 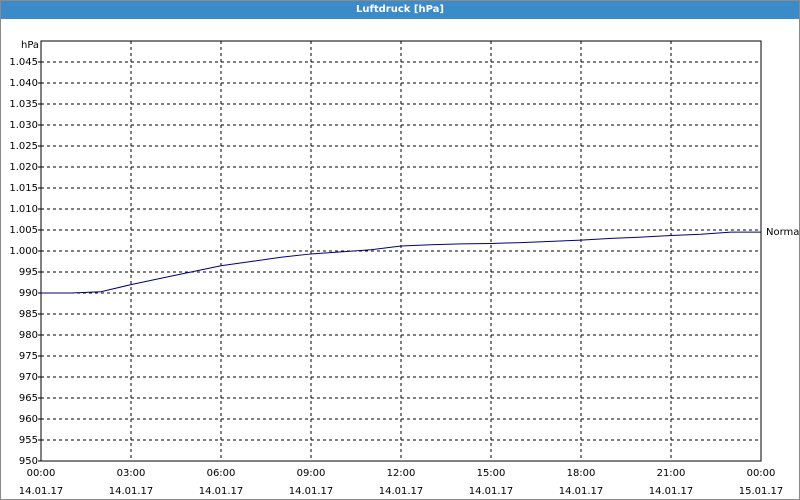 I want to click on y-tick-label: 1.005, so click(x=23, y=230).